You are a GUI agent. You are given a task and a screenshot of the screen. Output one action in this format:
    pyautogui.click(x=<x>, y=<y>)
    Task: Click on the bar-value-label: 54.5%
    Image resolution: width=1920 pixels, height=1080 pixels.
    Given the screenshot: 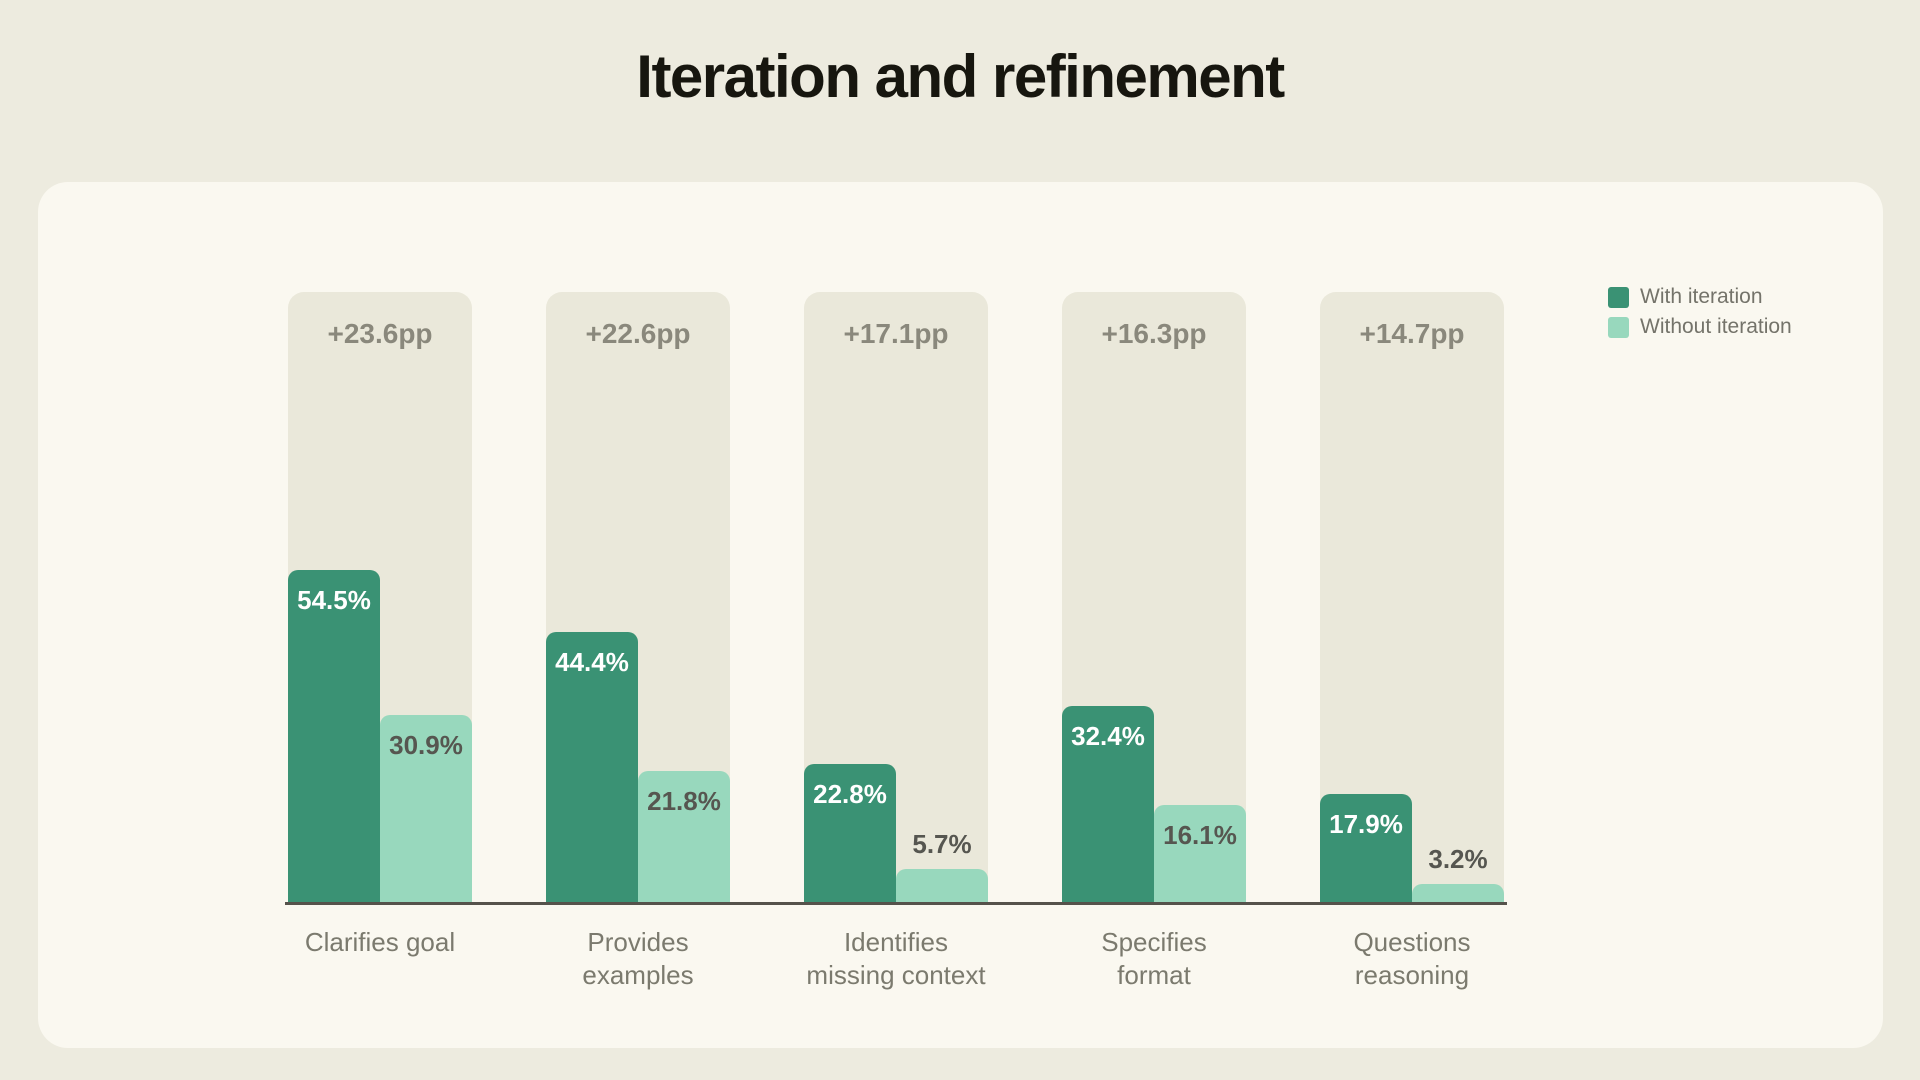 What is the action you would take?
    pyautogui.click(x=334, y=600)
    